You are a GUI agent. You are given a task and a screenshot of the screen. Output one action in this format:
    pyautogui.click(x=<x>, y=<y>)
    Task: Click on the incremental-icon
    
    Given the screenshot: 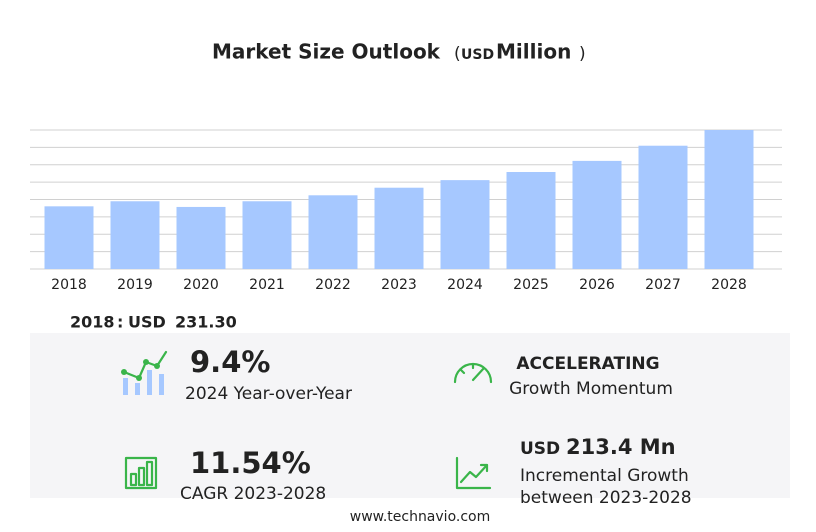 What is the action you would take?
    pyautogui.click(x=473, y=473)
    